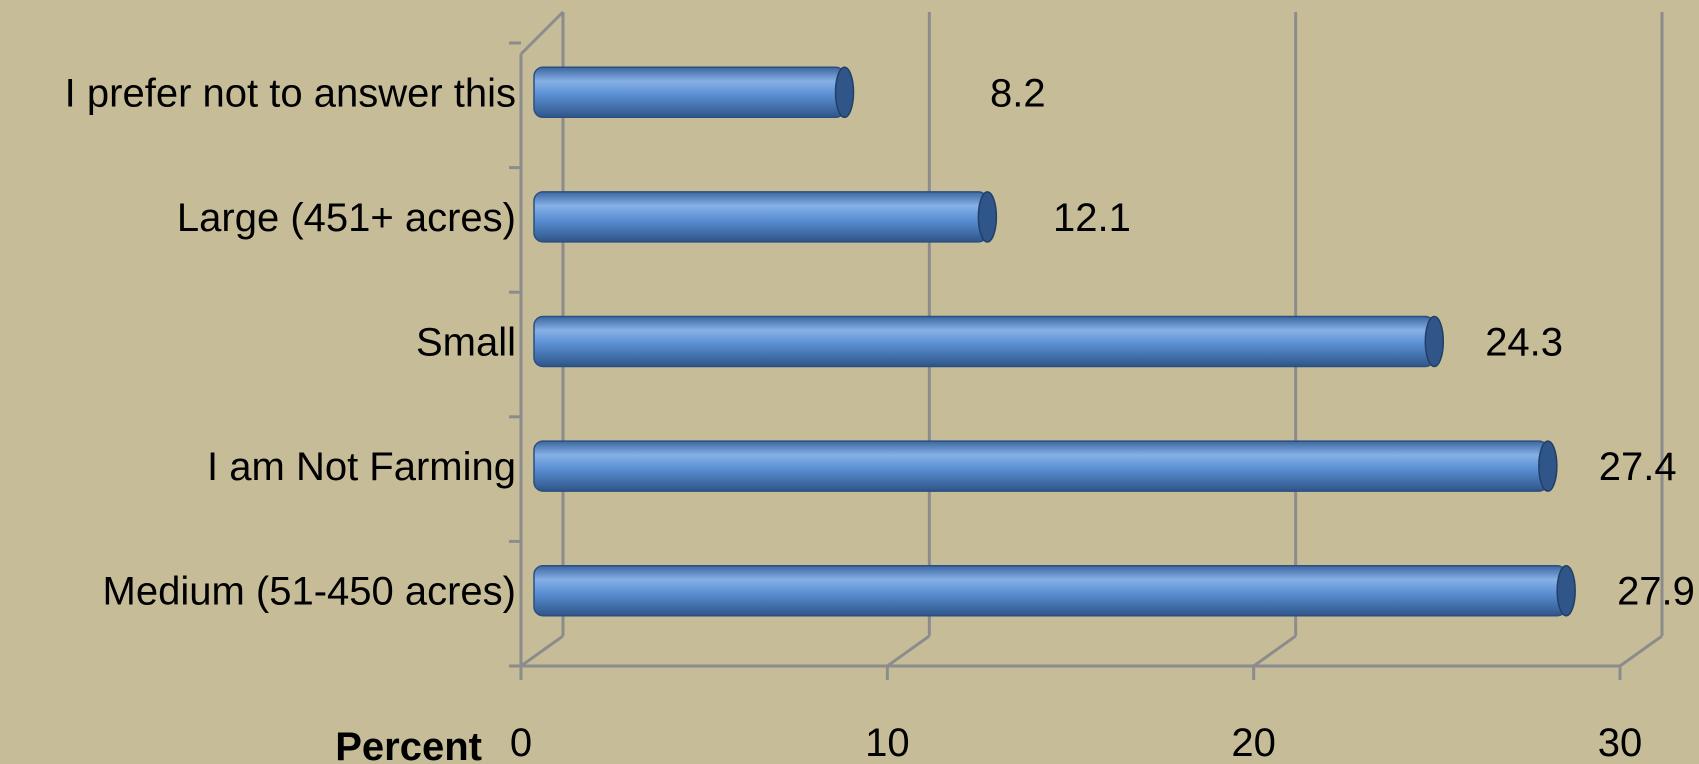 The height and width of the screenshot is (764, 1699). I want to click on category-label-2: Small, so click(466, 343).